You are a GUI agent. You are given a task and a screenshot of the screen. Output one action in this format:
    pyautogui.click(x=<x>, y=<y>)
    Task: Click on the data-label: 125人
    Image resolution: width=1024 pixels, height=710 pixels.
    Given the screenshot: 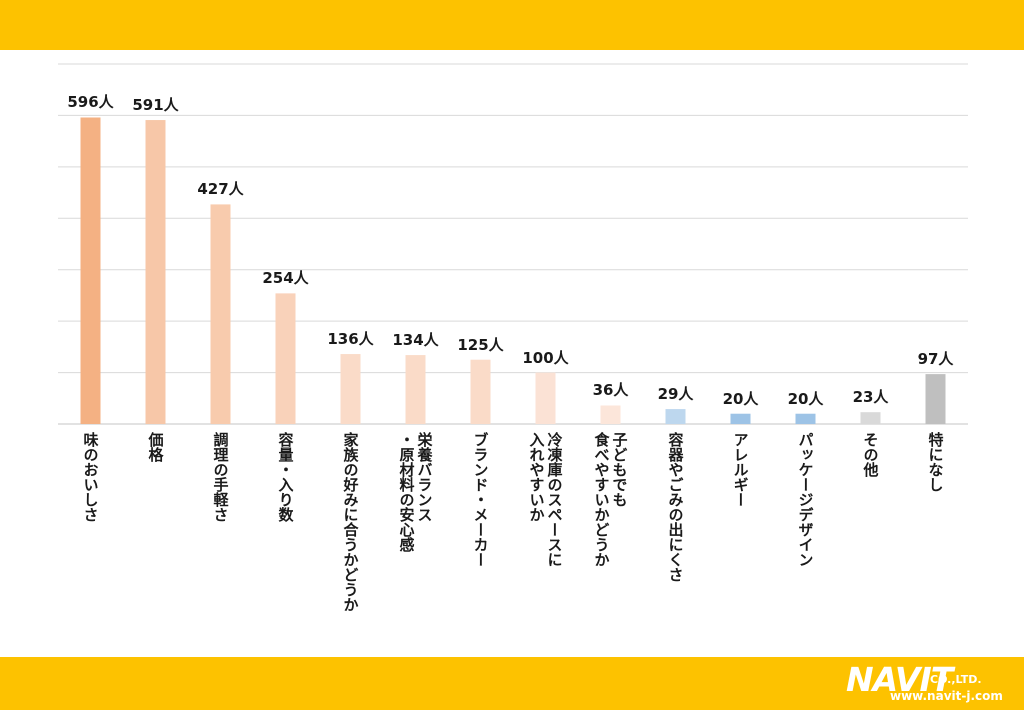 What is the action you would take?
    pyautogui.click(x=480, y=344)
    